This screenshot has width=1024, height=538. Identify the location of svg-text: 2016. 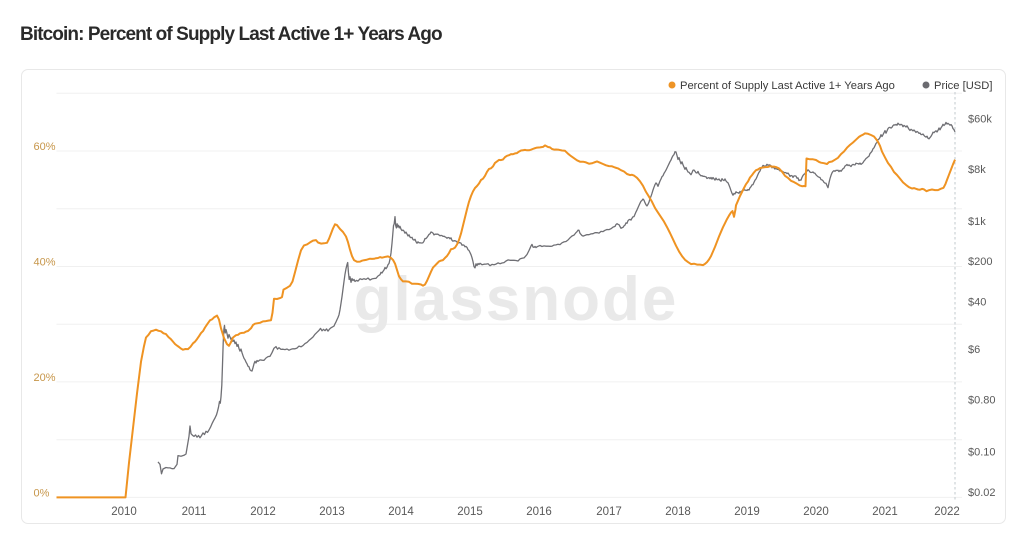
(539, 512).